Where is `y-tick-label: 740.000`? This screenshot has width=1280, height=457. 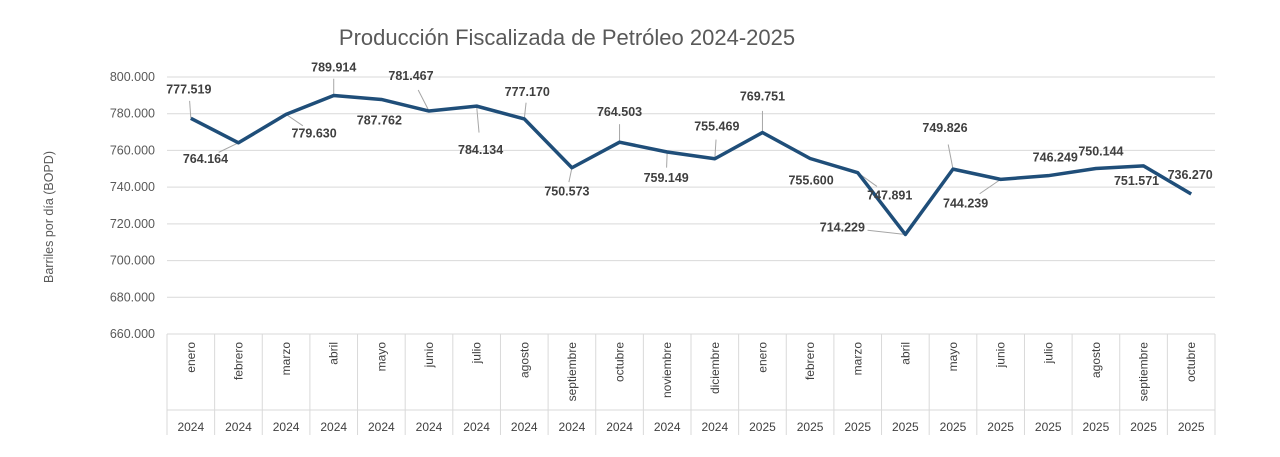 y-tick-label: 740.000 is located at coordinates (132, 187).